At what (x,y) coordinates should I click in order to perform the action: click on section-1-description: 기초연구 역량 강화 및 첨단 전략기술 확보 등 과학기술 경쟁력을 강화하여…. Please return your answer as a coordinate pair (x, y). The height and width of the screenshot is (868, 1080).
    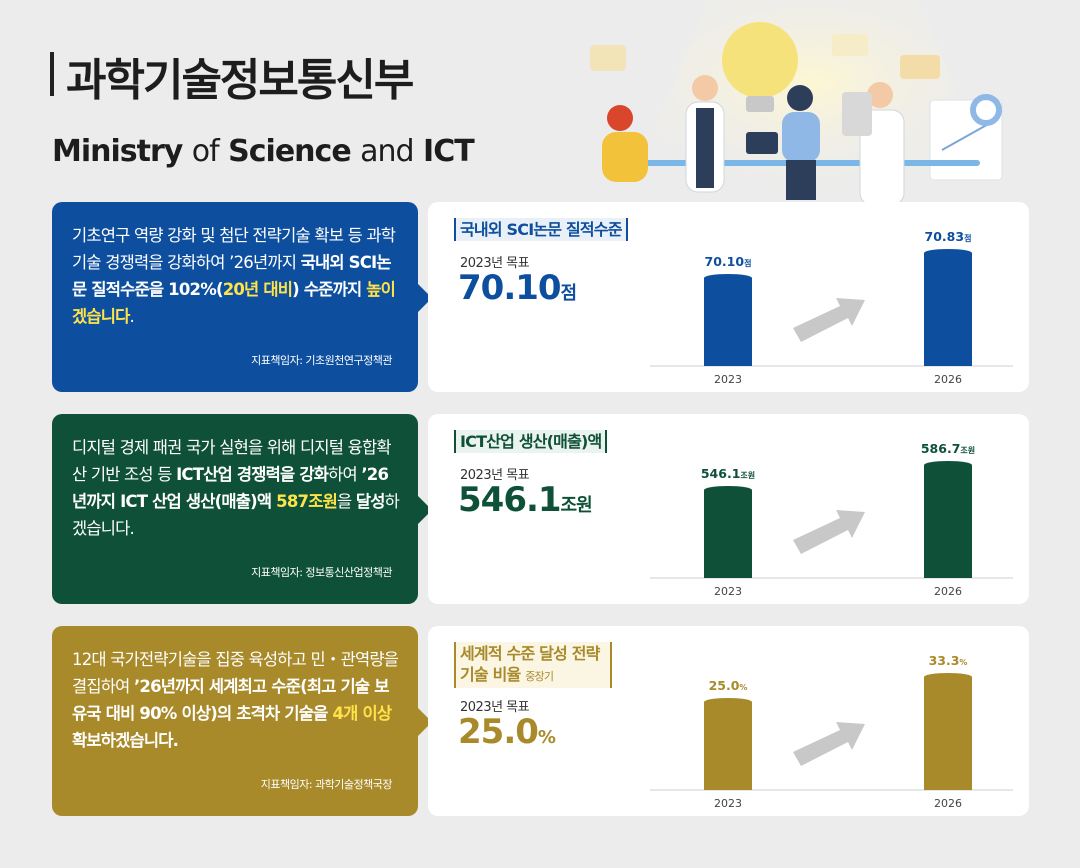
    Looking at the image, I should click on (242, 297).